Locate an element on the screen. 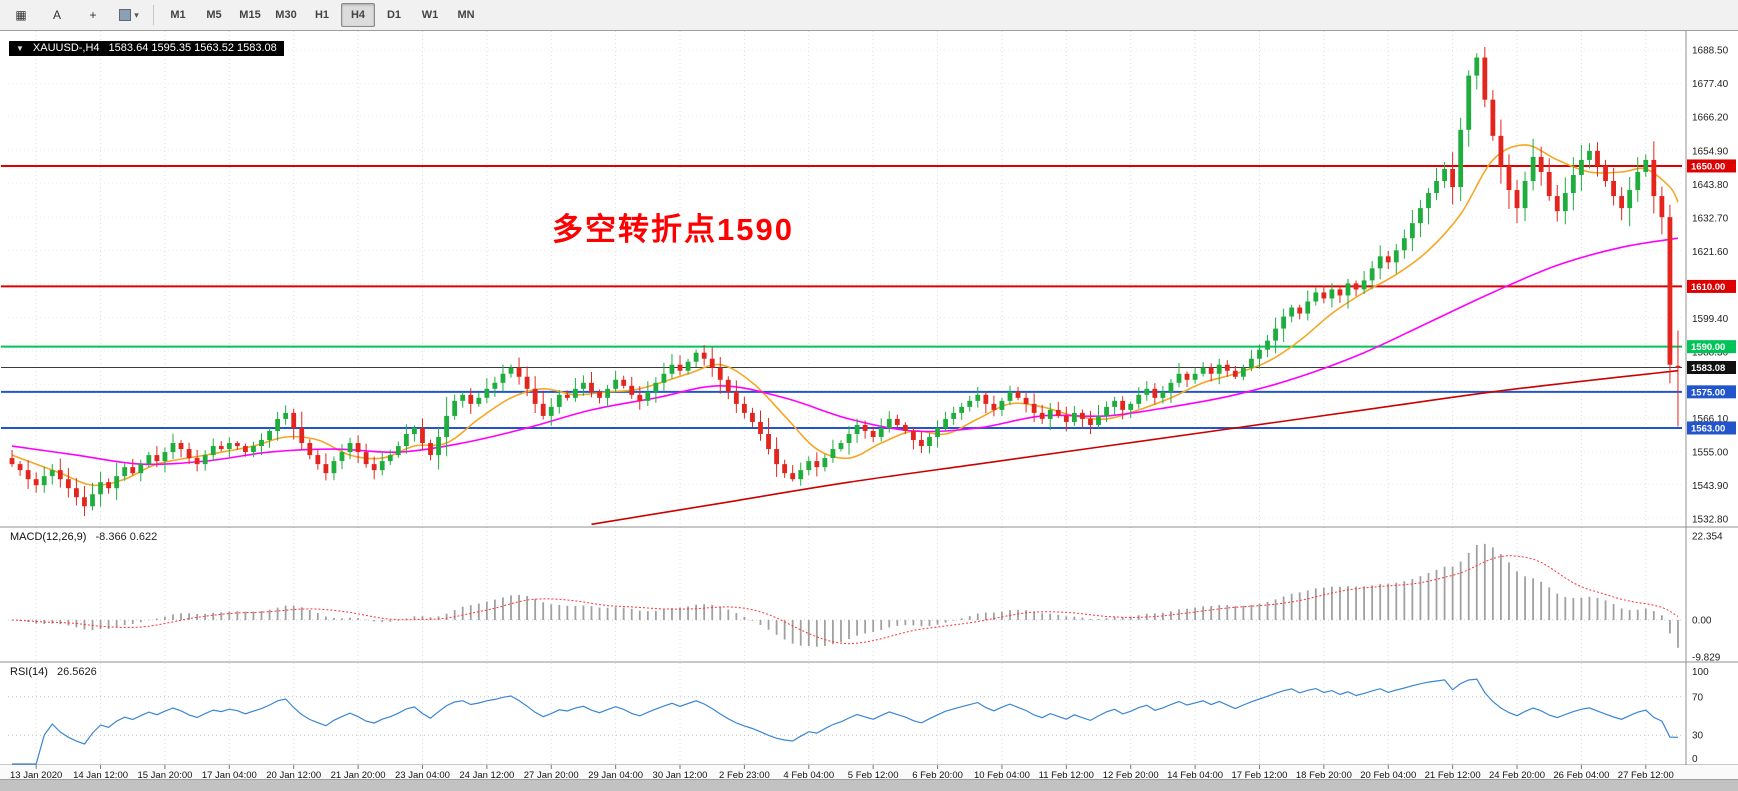 This screenshot has width=1738, height=791. crosshair-icon: + is located at coordinates (93, 15).